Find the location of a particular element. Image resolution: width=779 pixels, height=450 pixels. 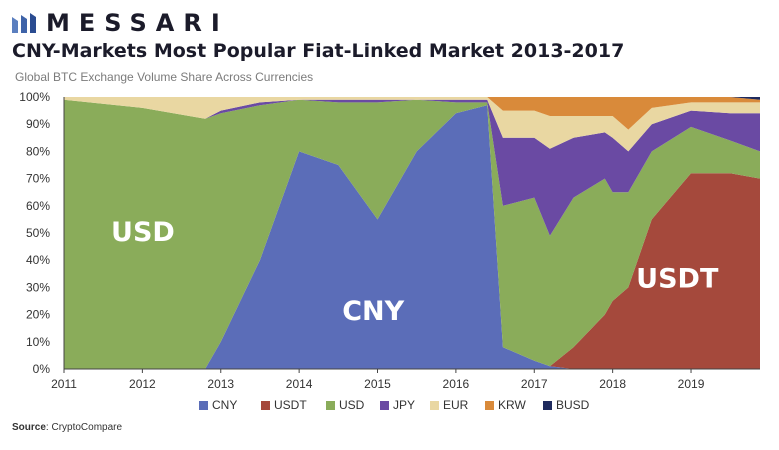

y-tick-label: 10% is located at coordinates (38, 342).